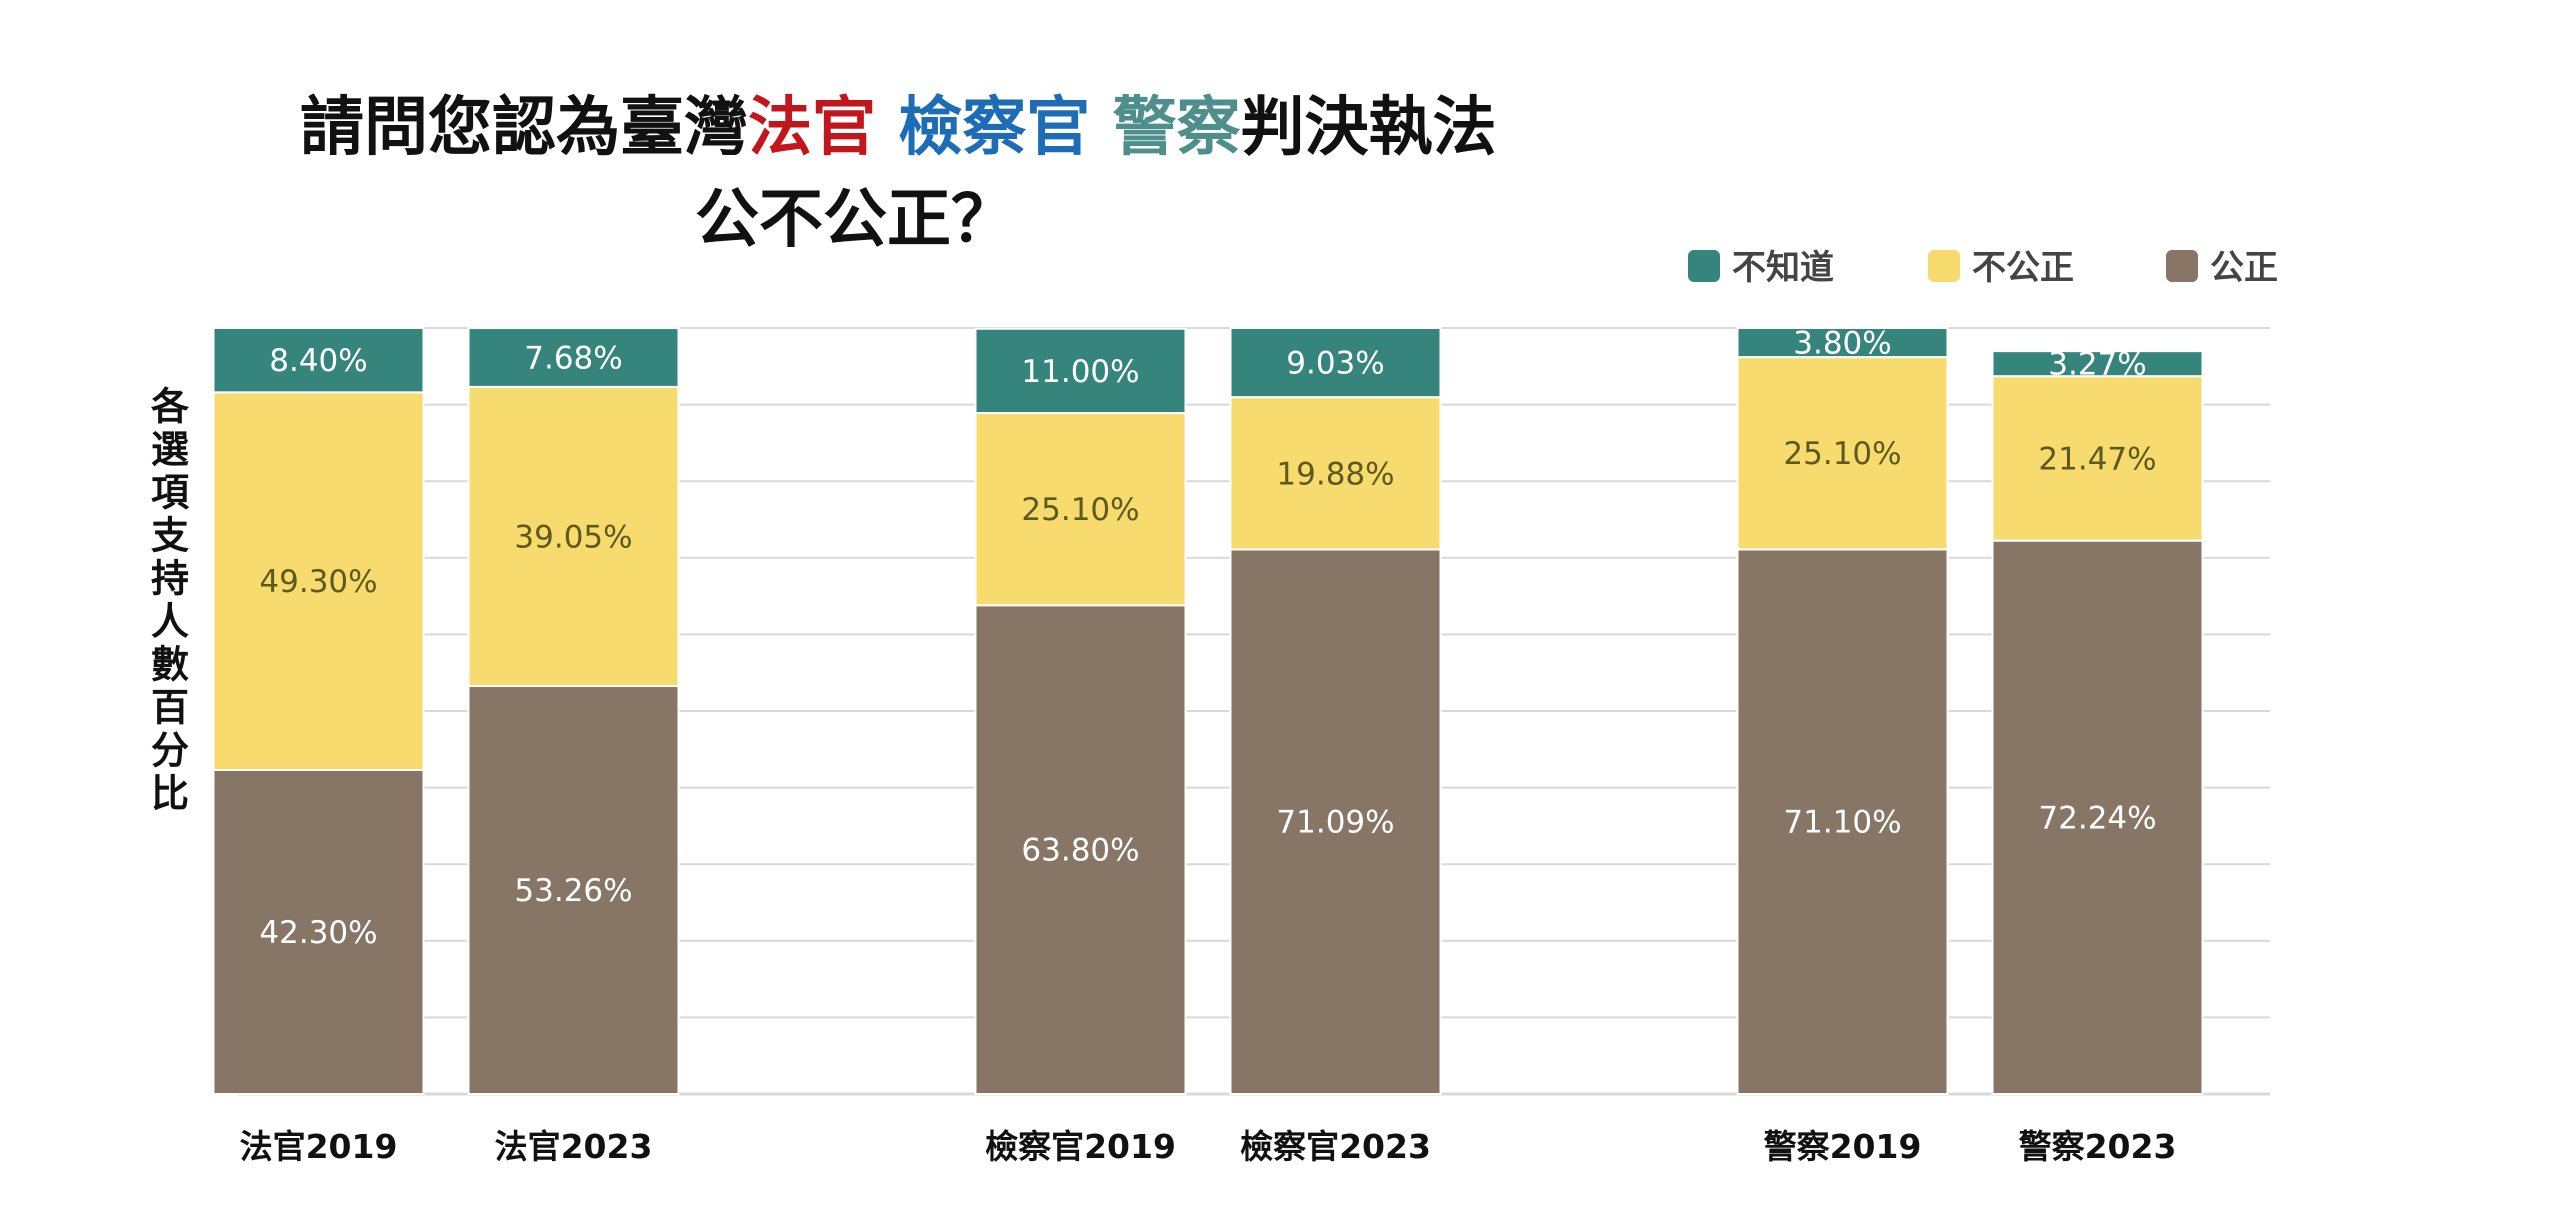 The width and height of the screenshot is (2560, 1225). I want to click on legend: 不知道 不公正 公正, so click(1983, 268).